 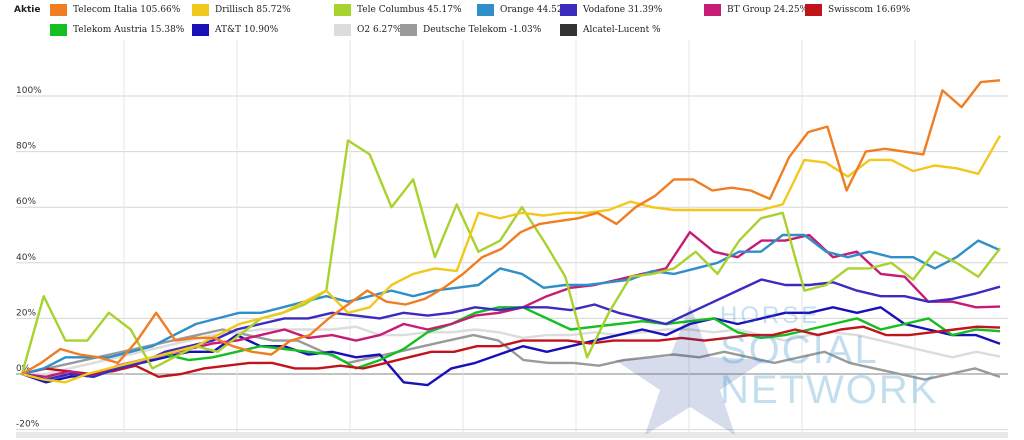 What do you see at coordinates (28, 425) in the screenshot?
I see `y-tick-label: -20%` at bounding box center [28, 425].